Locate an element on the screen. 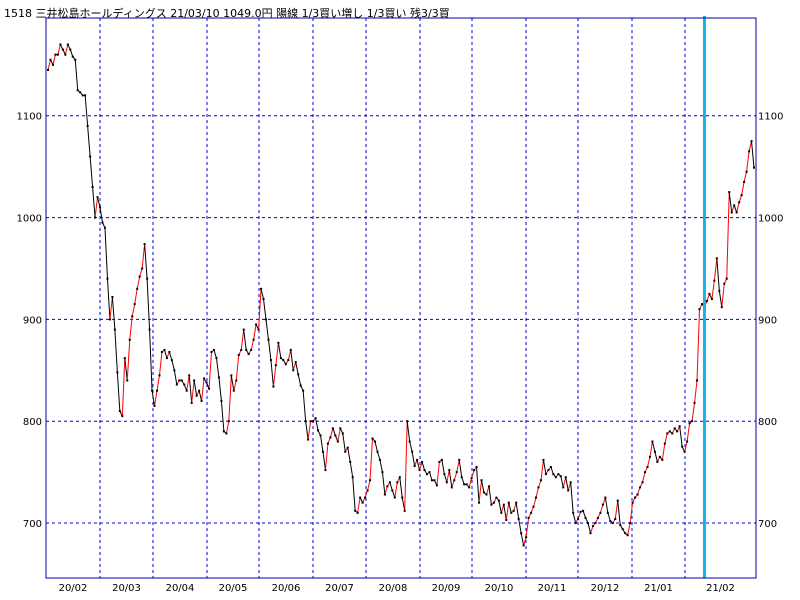 The height and width of the screenshot is (600, 800). x-tick-label: 20/11 is located at coordinates (552, 588).